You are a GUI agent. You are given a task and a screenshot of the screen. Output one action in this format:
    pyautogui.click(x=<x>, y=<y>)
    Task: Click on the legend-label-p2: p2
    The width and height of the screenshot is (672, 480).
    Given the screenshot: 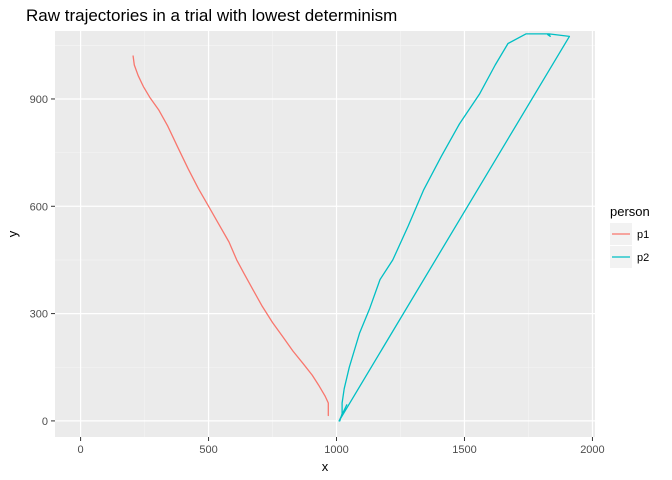 What is the action you would take?
    pyautogui.click(x=643, y=258)
    